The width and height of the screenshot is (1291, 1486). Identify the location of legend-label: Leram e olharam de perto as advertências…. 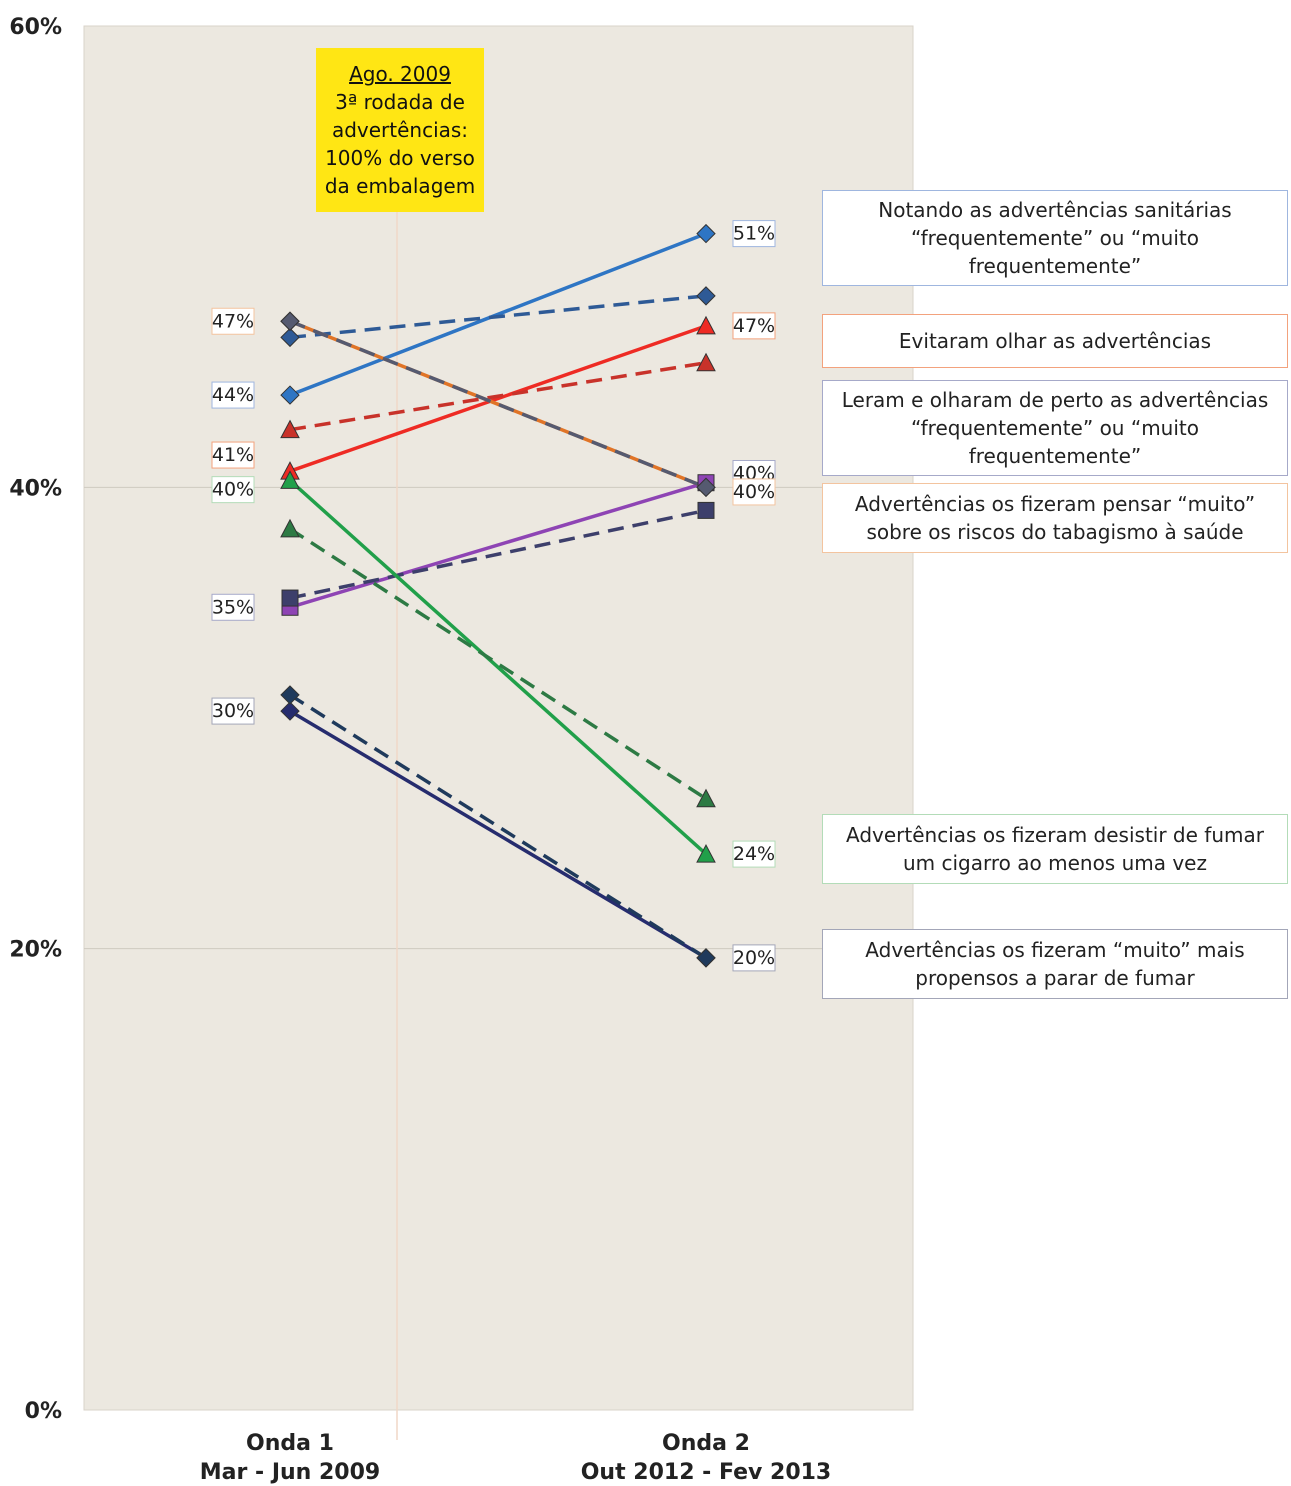
(1055, 428).